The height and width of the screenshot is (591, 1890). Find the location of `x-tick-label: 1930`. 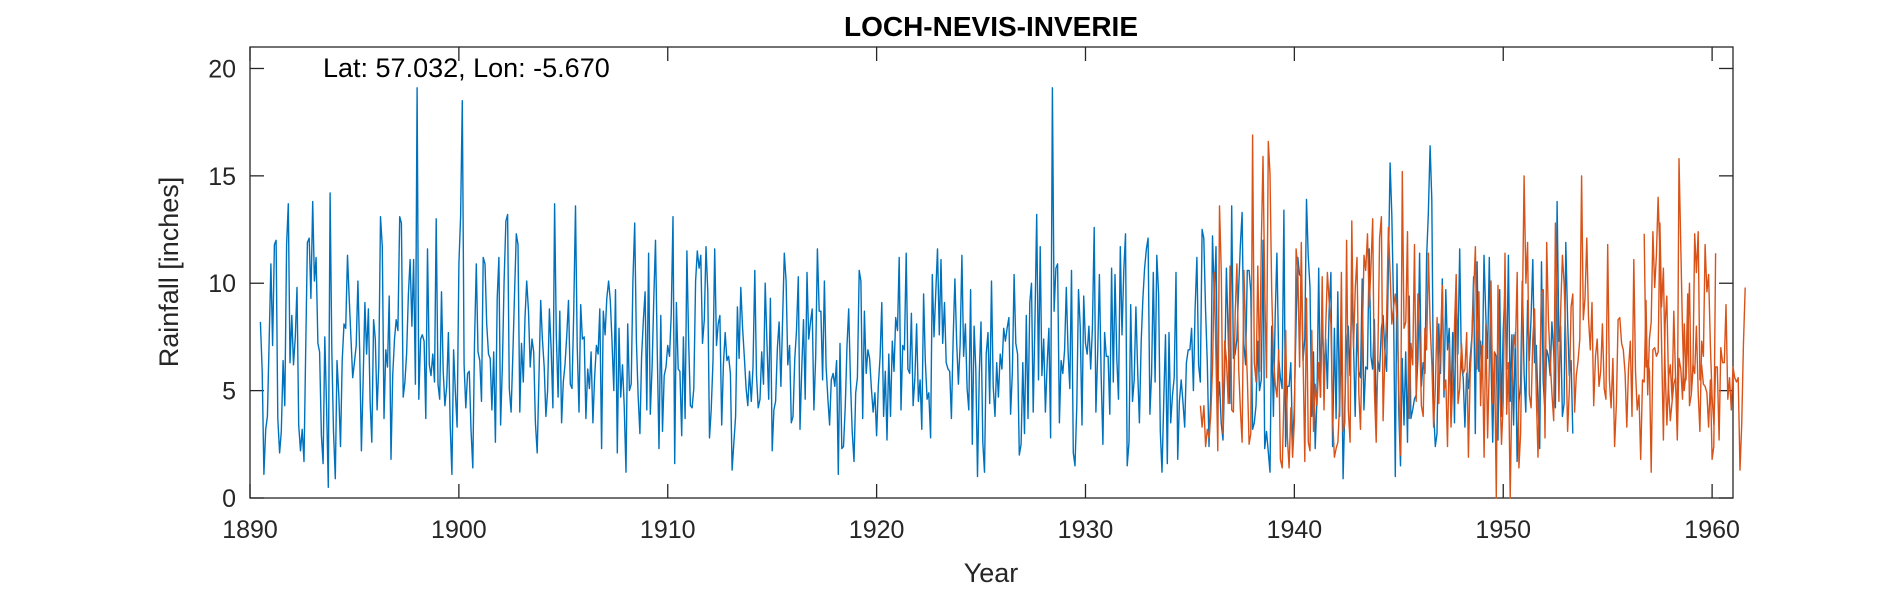

x-tick-label: 1930 is located at coordinates (1086, 530).